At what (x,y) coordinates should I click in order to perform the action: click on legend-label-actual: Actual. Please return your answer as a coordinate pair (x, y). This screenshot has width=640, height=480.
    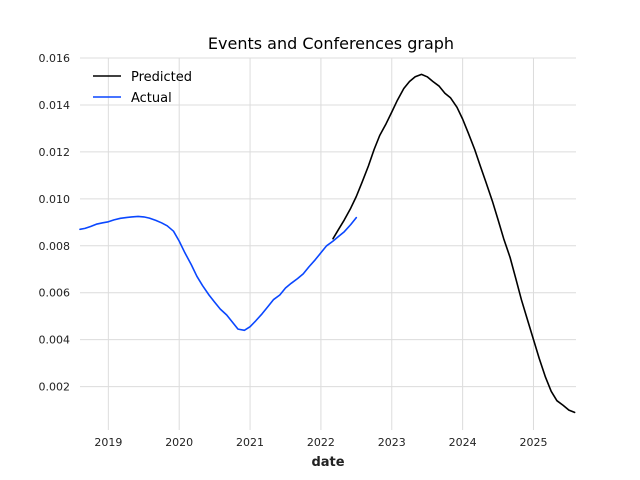
    Looking at the image, I should click on (151, 98).